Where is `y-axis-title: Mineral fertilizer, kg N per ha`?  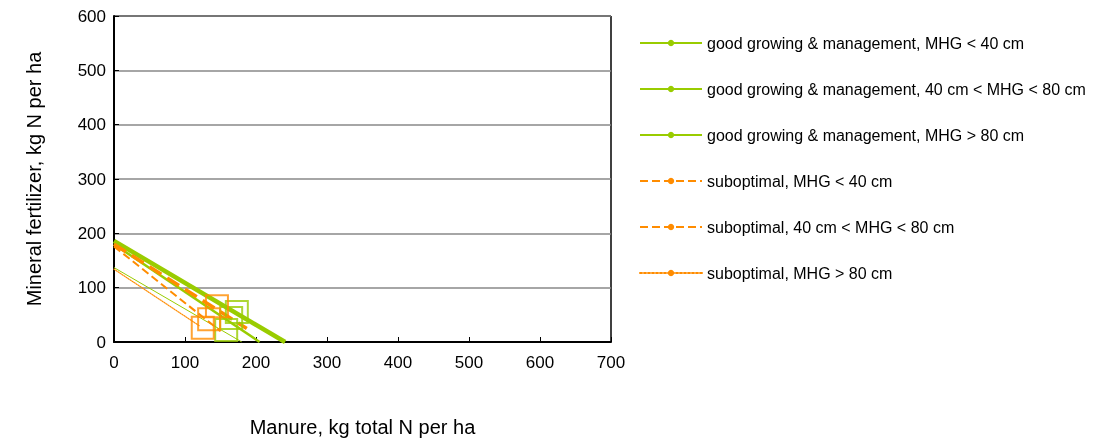 y-axis-title: Mineral fertilizer, kg N per ha is located at coordinates (34, 178).